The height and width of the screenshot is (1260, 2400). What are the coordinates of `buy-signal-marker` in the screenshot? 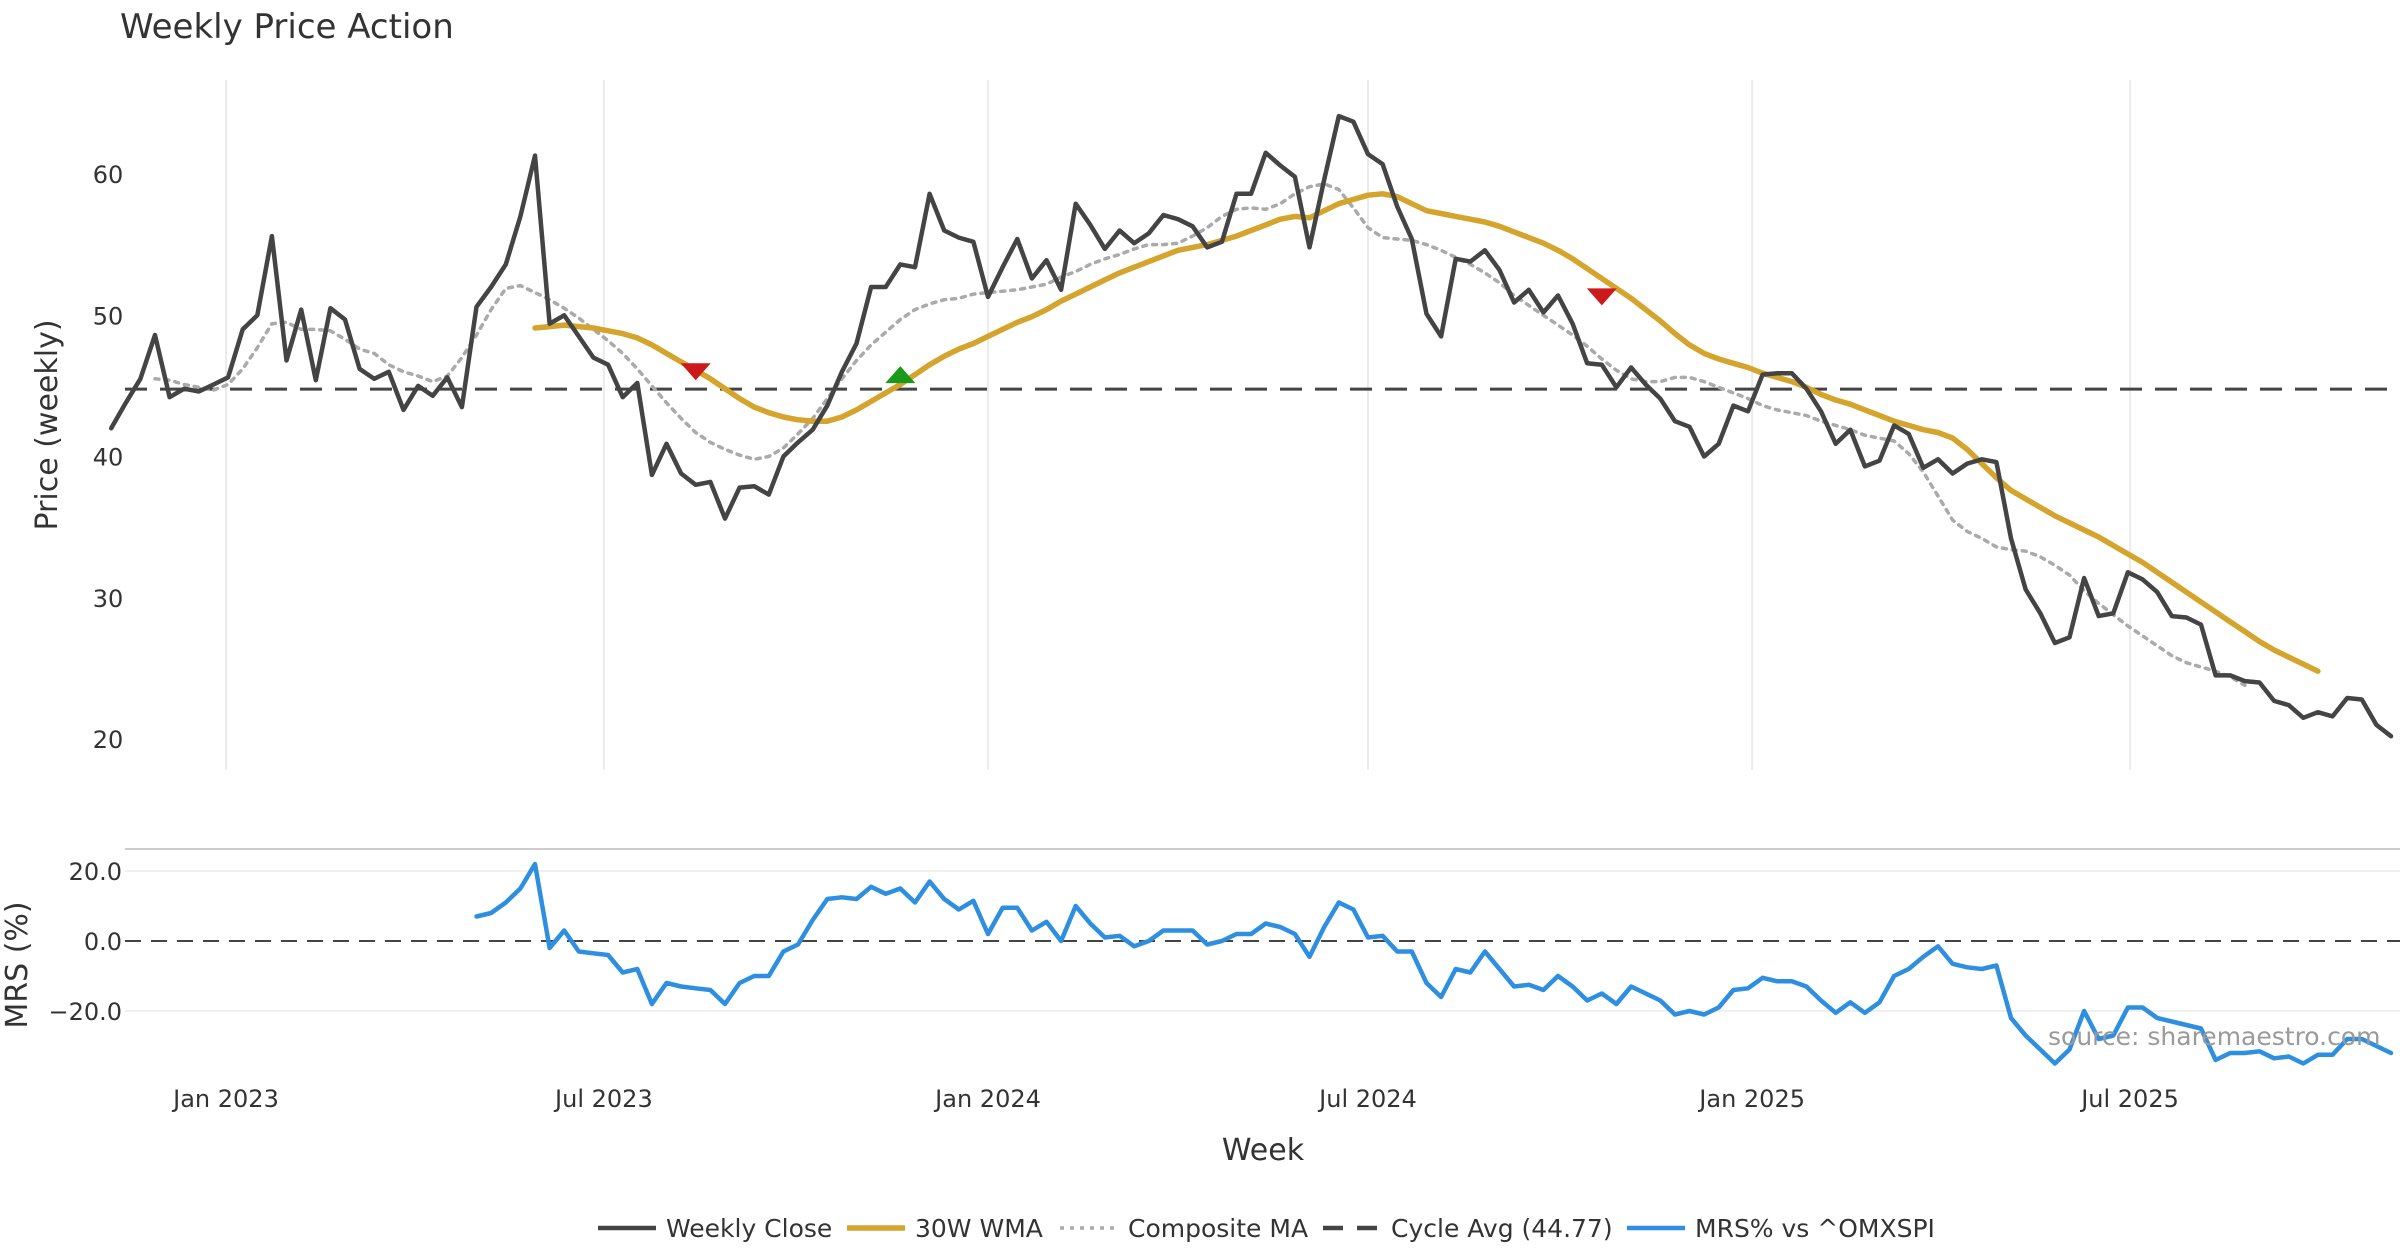 It's located at (900, 375).